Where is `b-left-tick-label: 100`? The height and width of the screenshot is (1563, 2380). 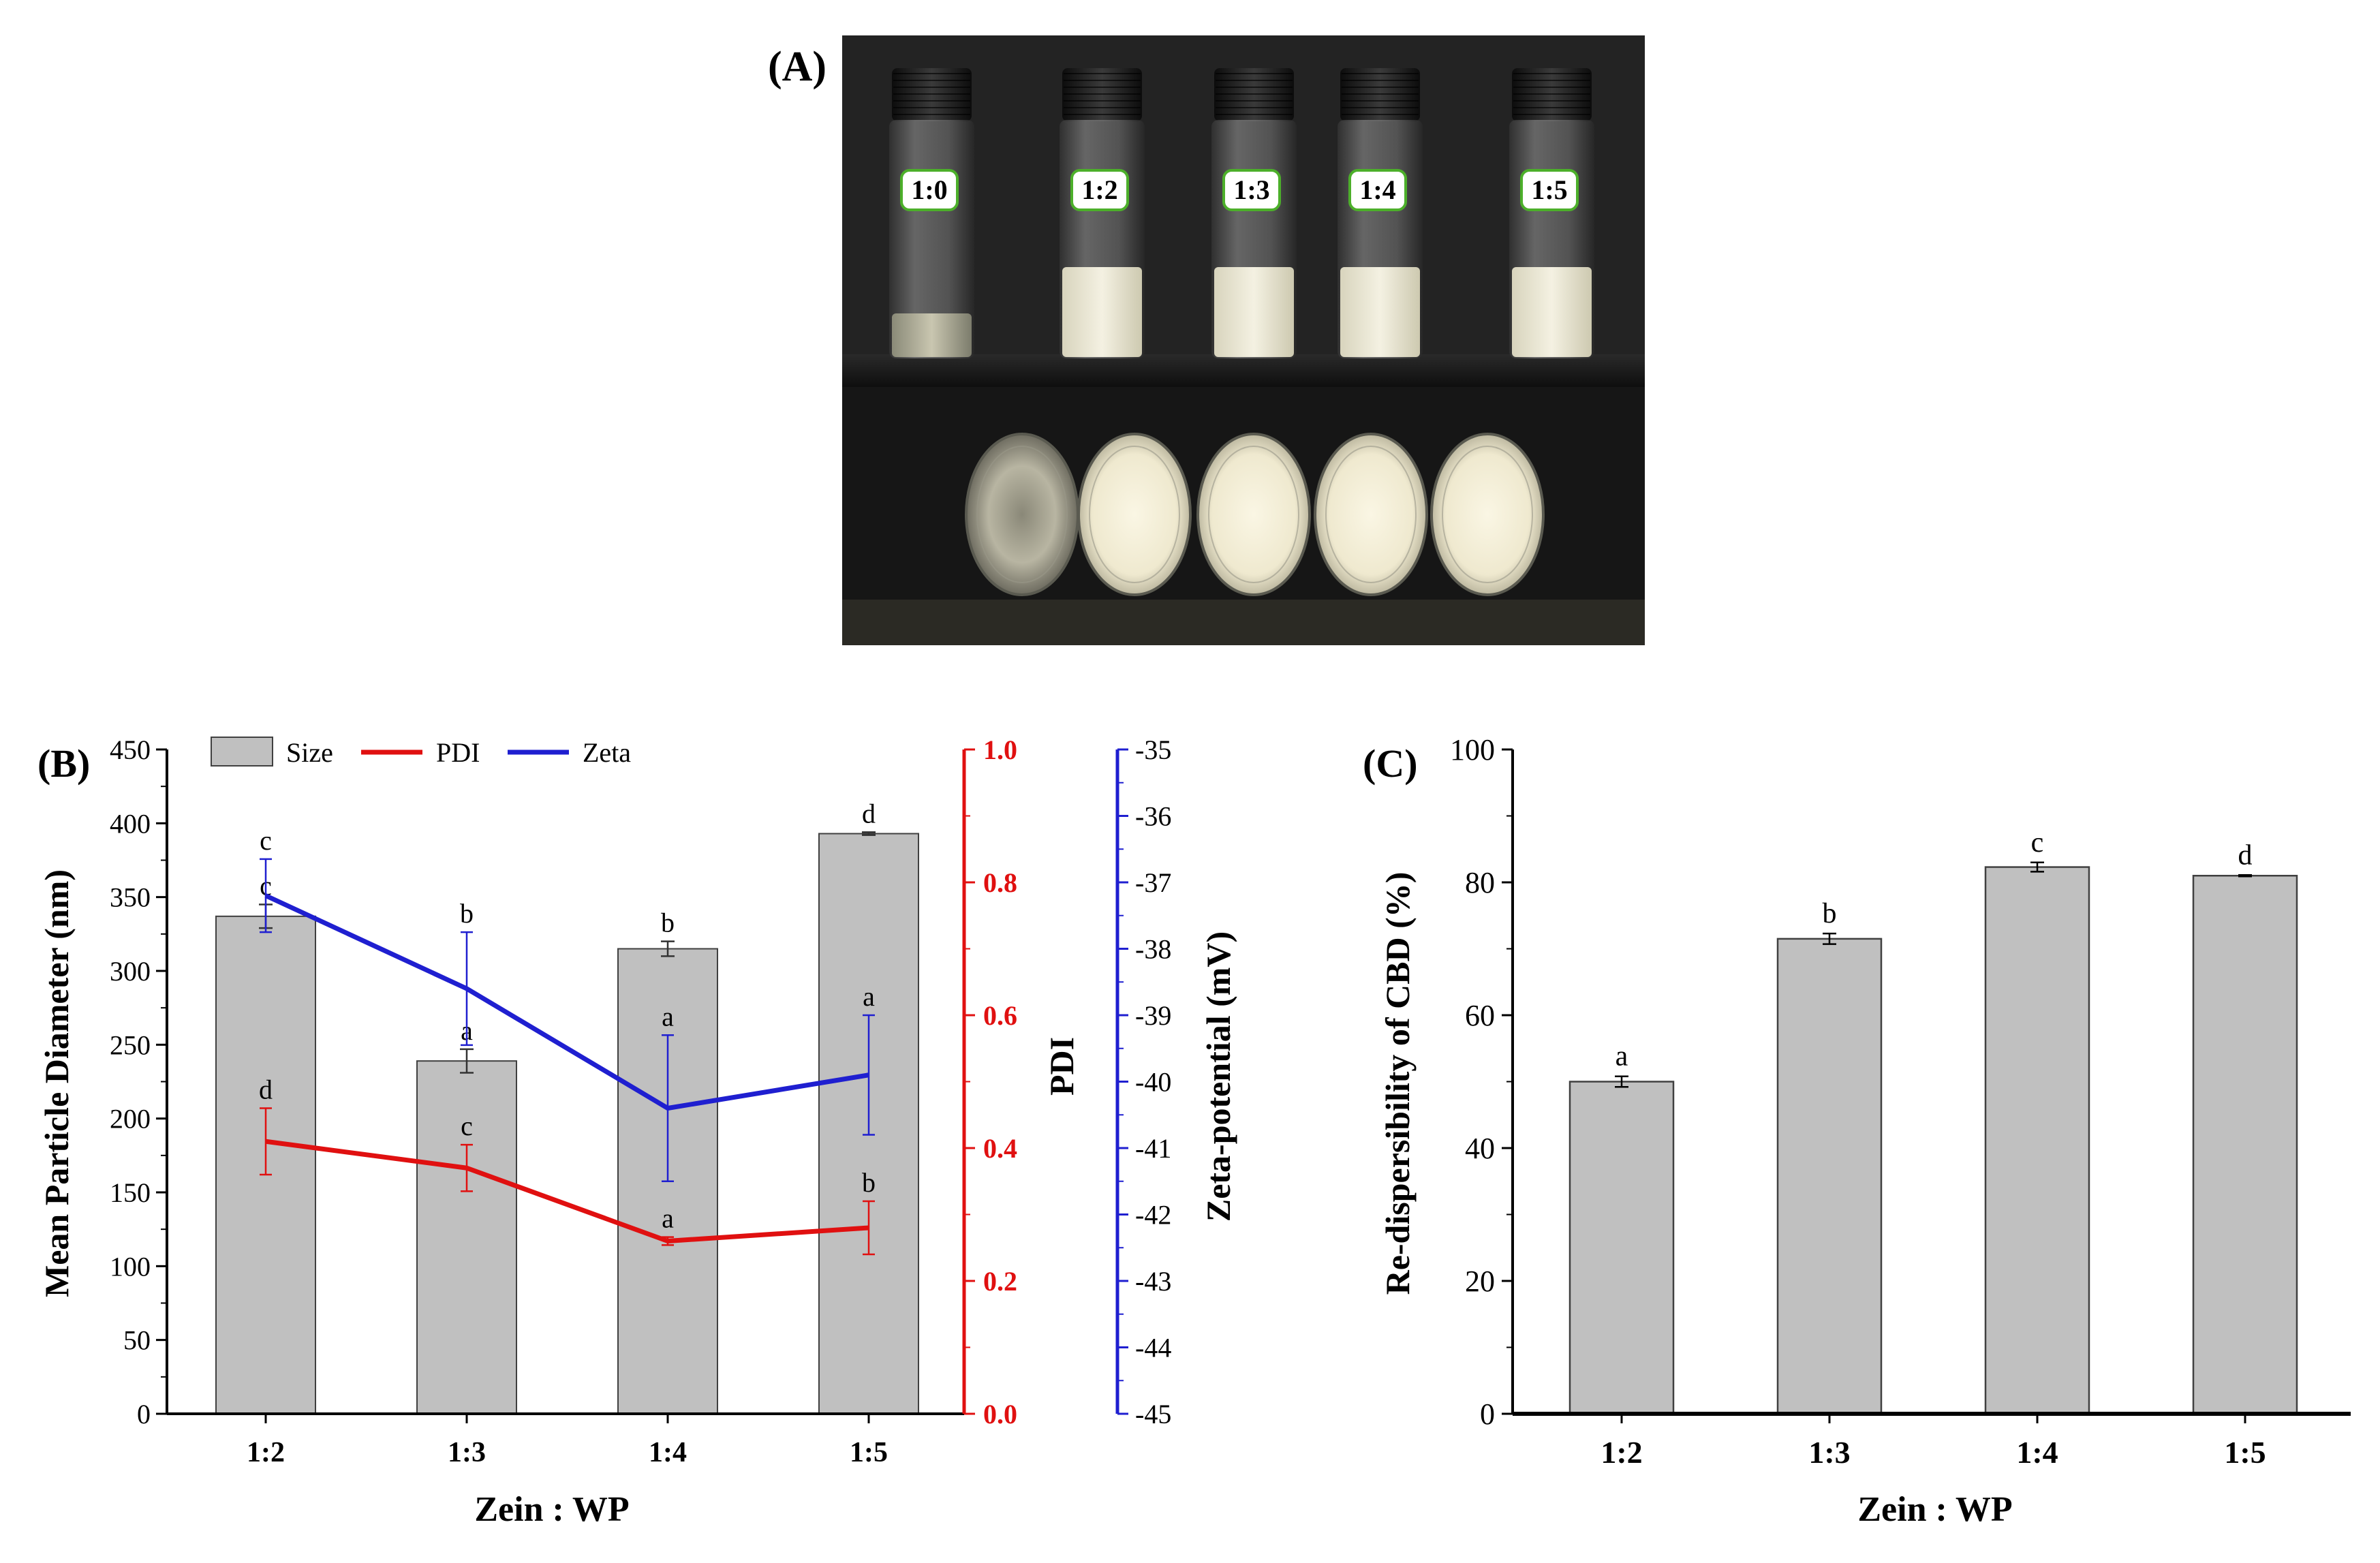
b-left-tick-label: 100 is located at coordinates (130, 1267).